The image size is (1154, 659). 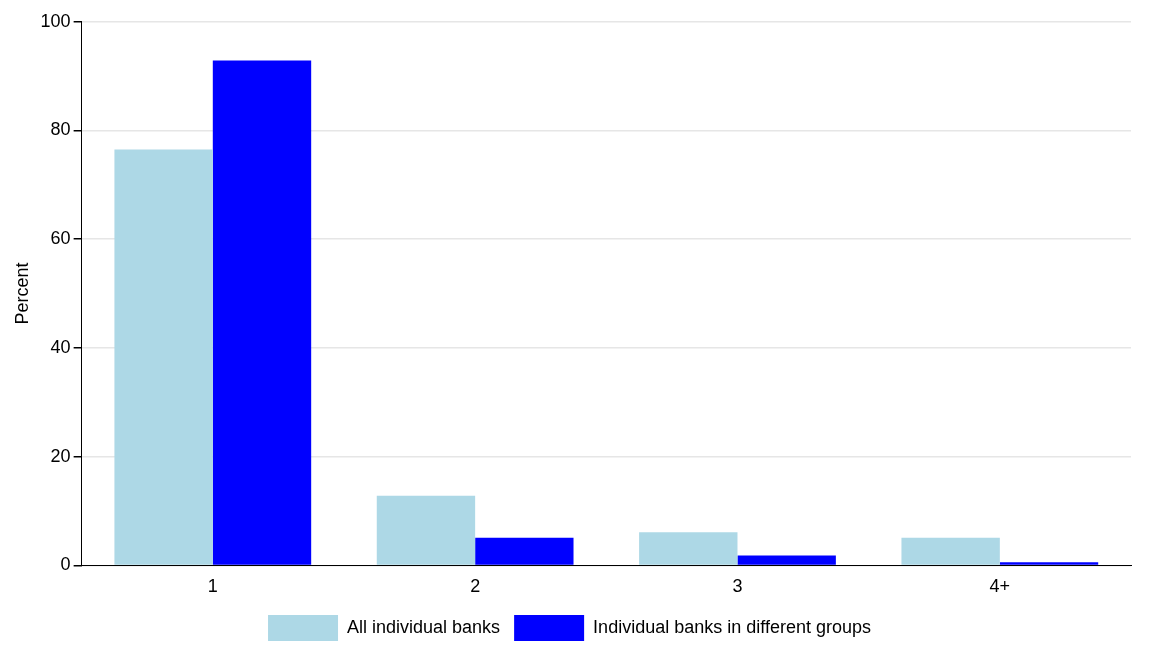 I want to click on x-tick-label: 3, so click(x=737, y=586).